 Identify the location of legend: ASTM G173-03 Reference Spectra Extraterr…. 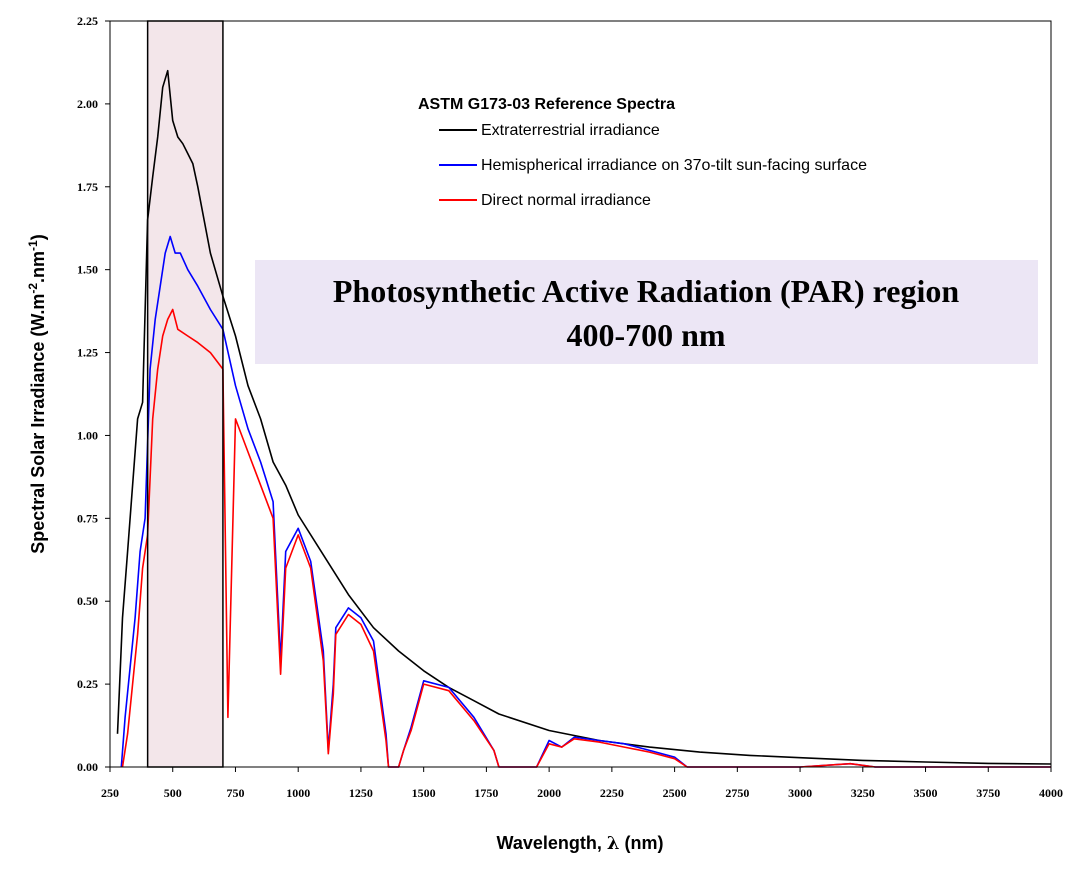
(642, 152).